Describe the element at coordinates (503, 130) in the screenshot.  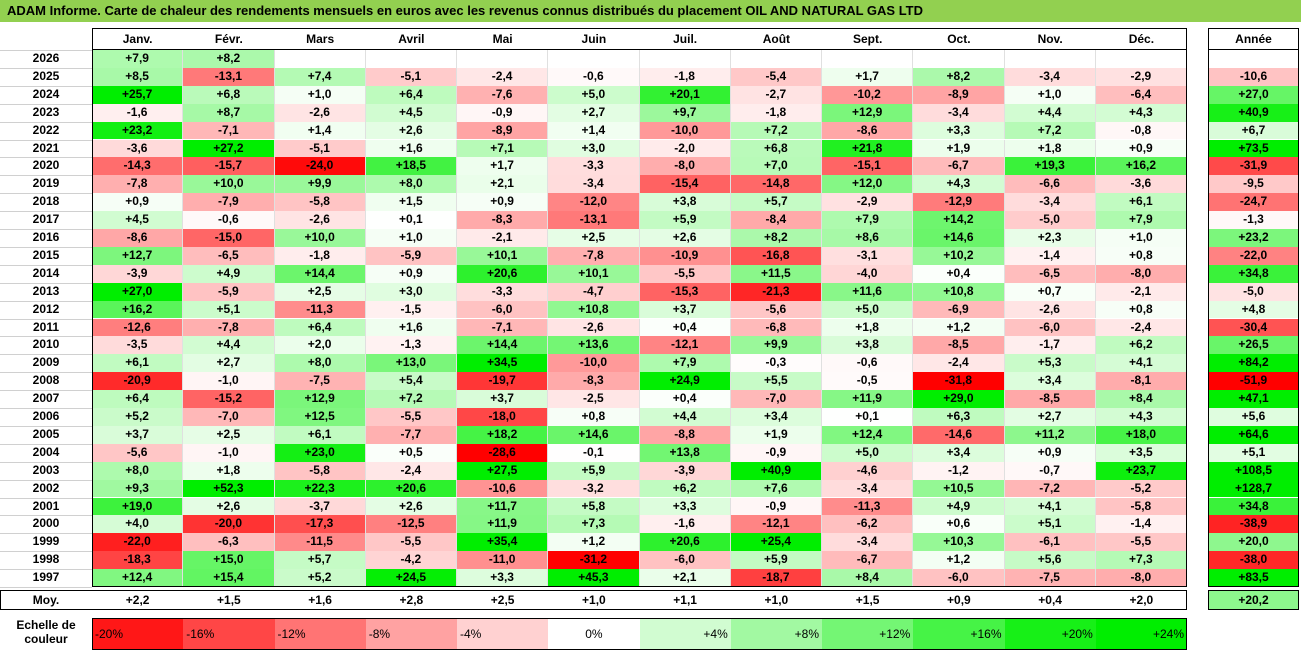
I see `heat-cell: -8,9` at that location.